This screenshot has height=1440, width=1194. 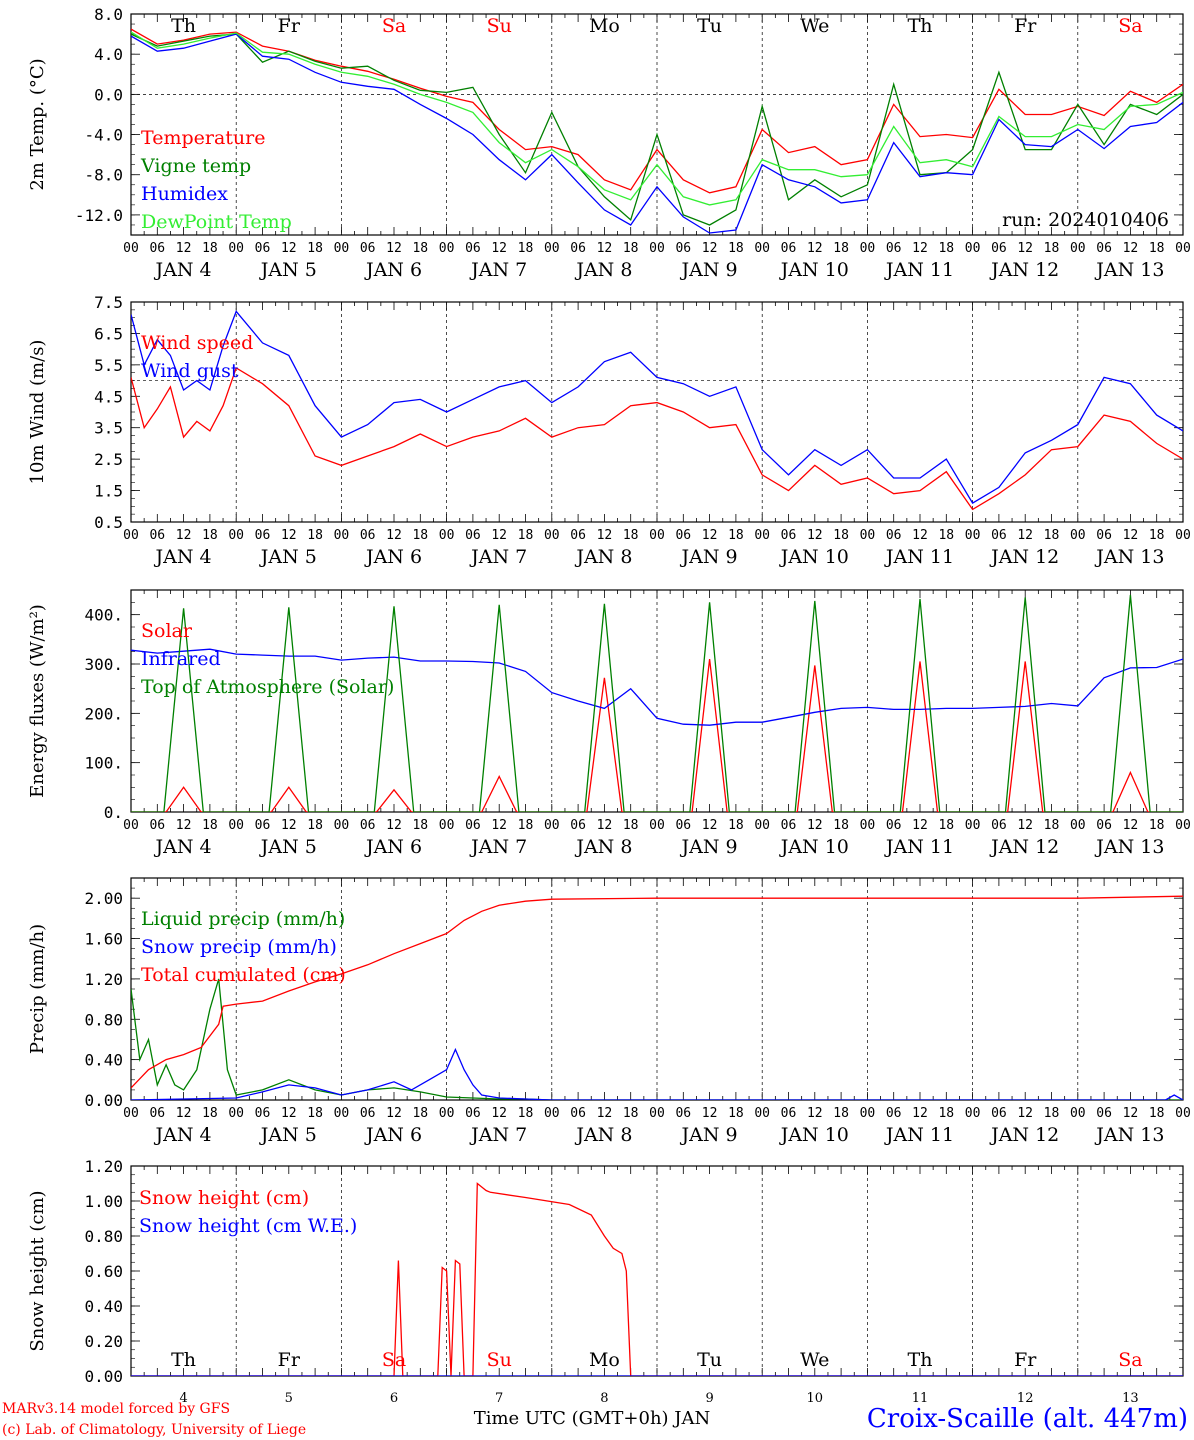 I want to click on run-annotation: run: 2024010406, so click(x=1085, y=220).